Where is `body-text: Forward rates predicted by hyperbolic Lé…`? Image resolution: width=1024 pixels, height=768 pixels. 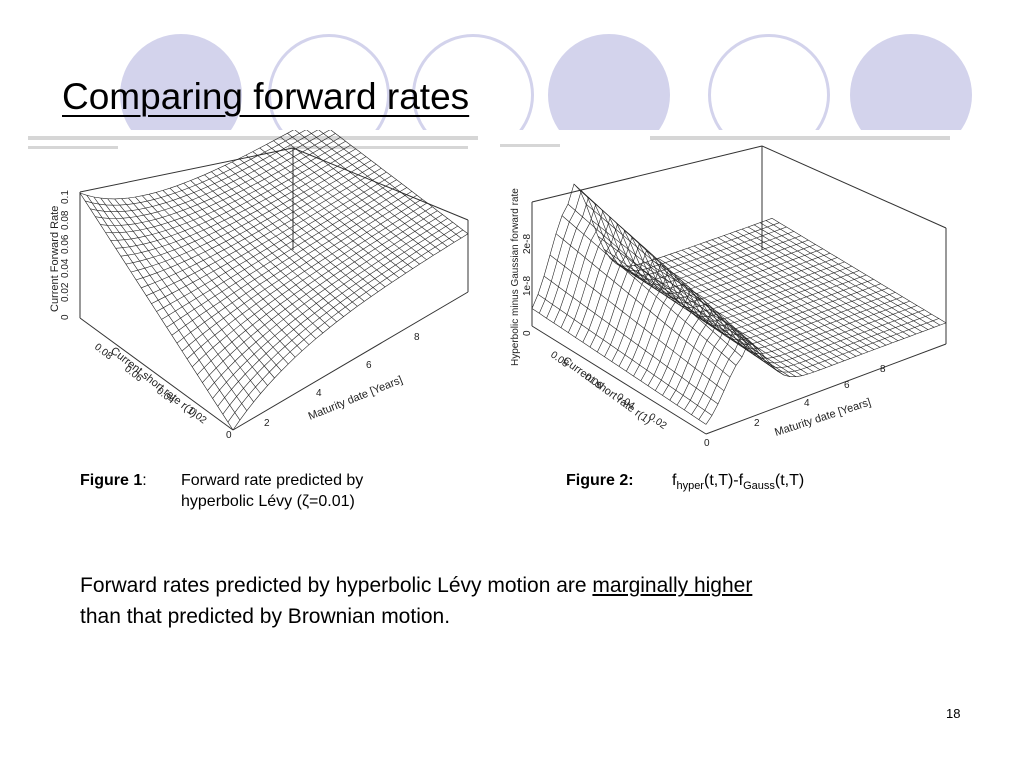 body-text: Forward rates predicted by hyperbolic Lé… is located at coordinates (416, 601).